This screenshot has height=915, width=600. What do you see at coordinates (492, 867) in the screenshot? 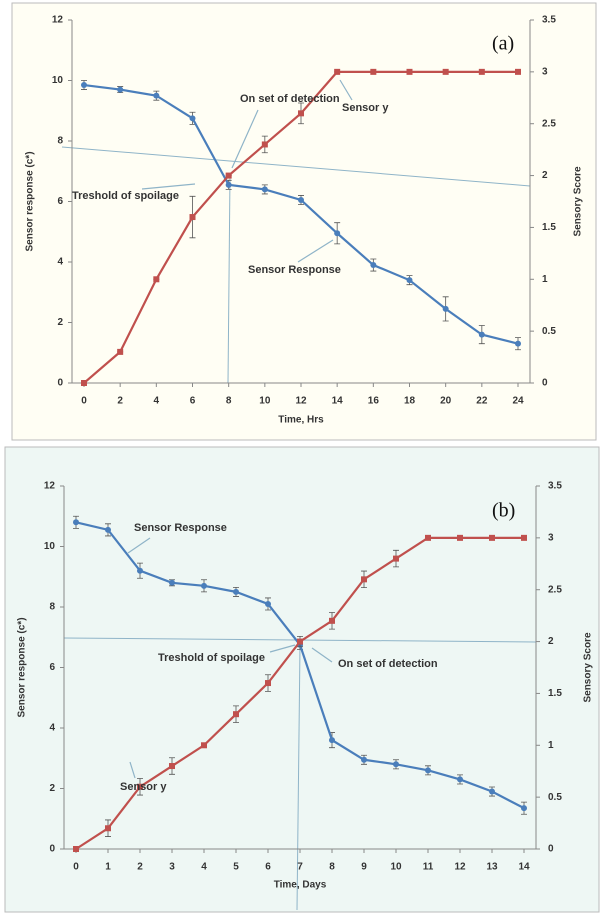
I see `x-tick-label: 13` at bounding box center [492, 867].